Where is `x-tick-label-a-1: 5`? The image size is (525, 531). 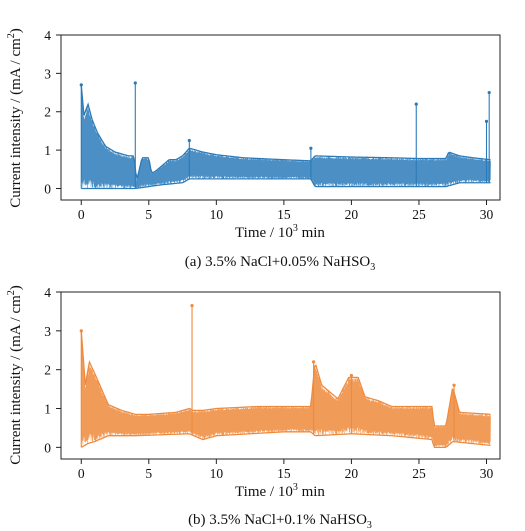 x-tick-label-a-1: 5 is located at coordinates (148, 214).